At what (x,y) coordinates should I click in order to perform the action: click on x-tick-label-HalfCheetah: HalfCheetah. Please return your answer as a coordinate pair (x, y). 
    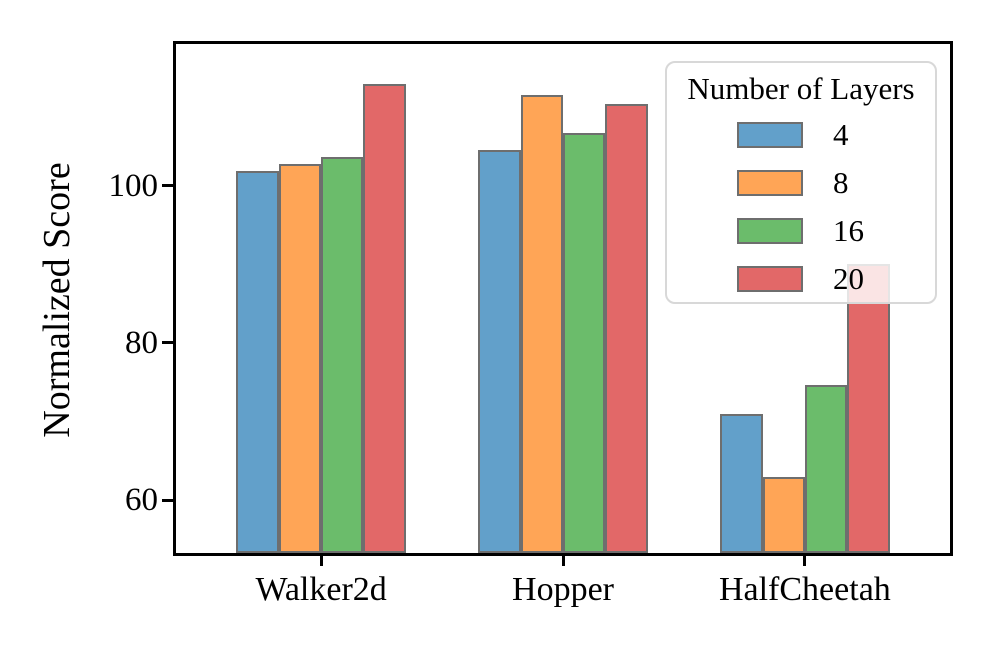
    Looking at the image, I should click on (804, 589).